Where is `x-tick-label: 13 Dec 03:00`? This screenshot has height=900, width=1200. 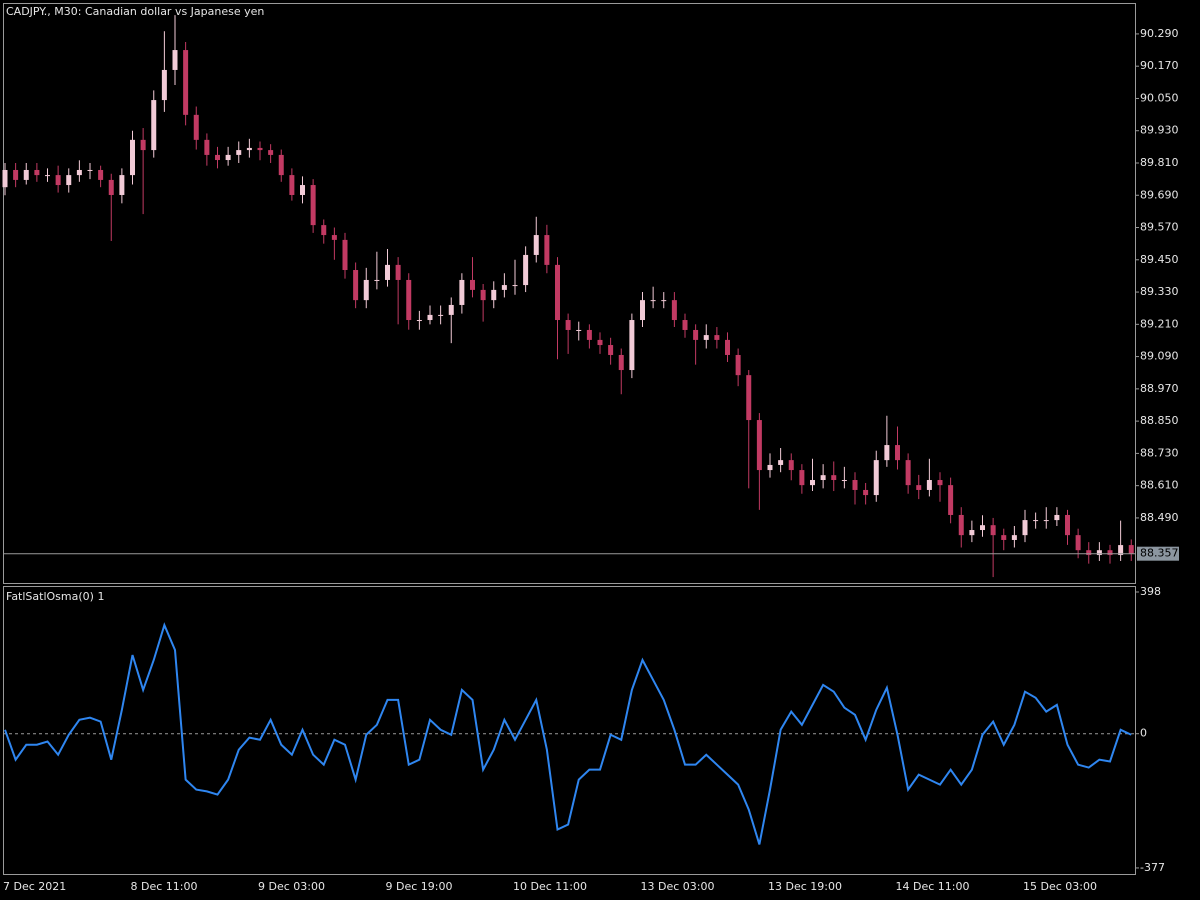 x-tick-label: 13 Dec 03:00 is located at coordinates (678, 886).